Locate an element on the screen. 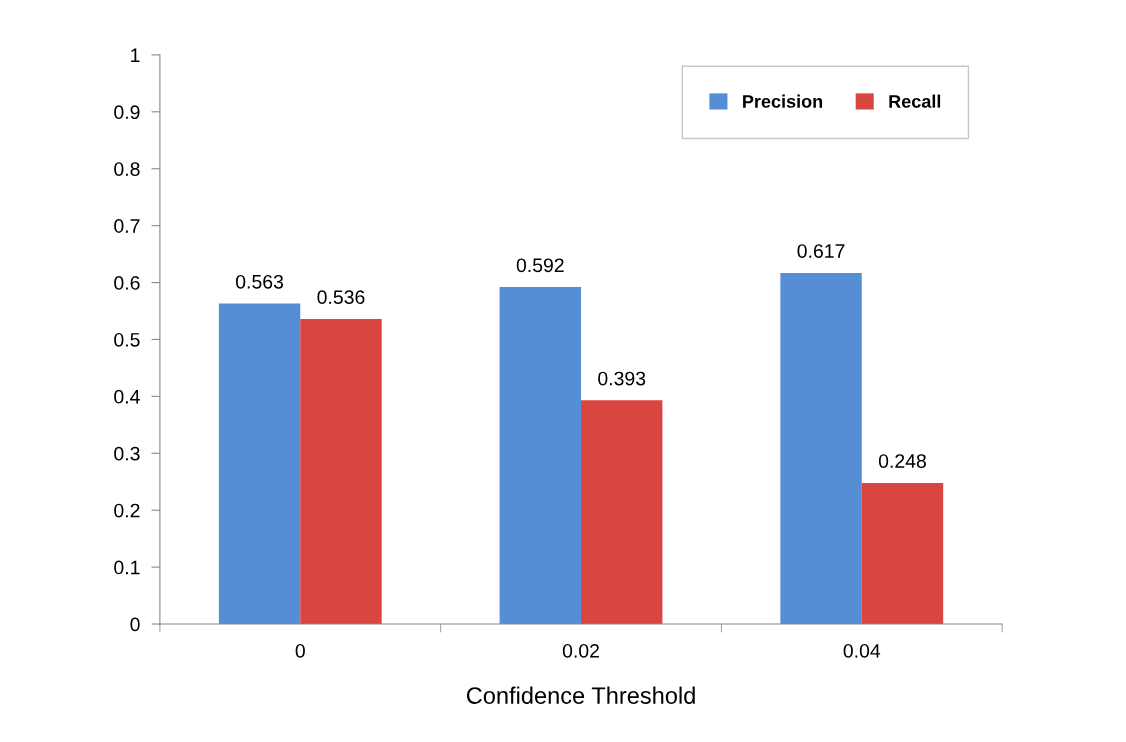  y-tick-label: 0 is located at coordinates (135, 624).